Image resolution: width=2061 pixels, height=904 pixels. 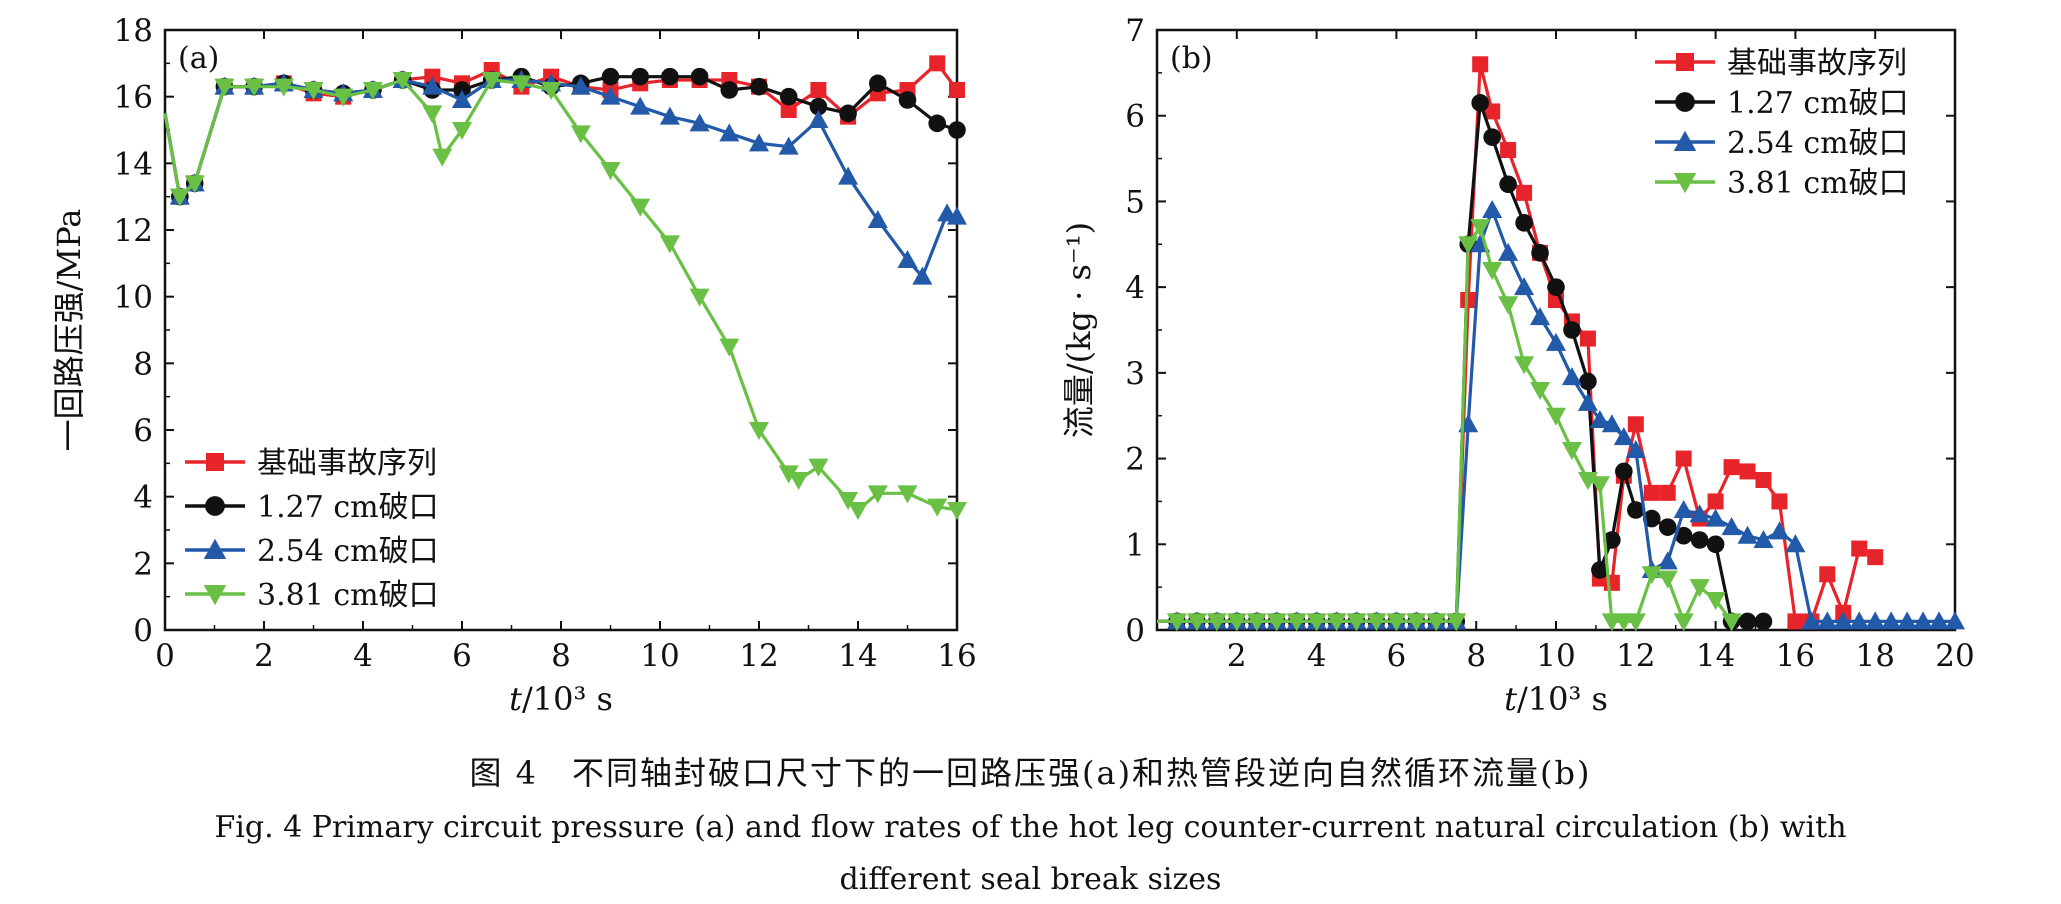 I want to click on legend-label: 2.54 cm破口, so click(x=348, y=551).